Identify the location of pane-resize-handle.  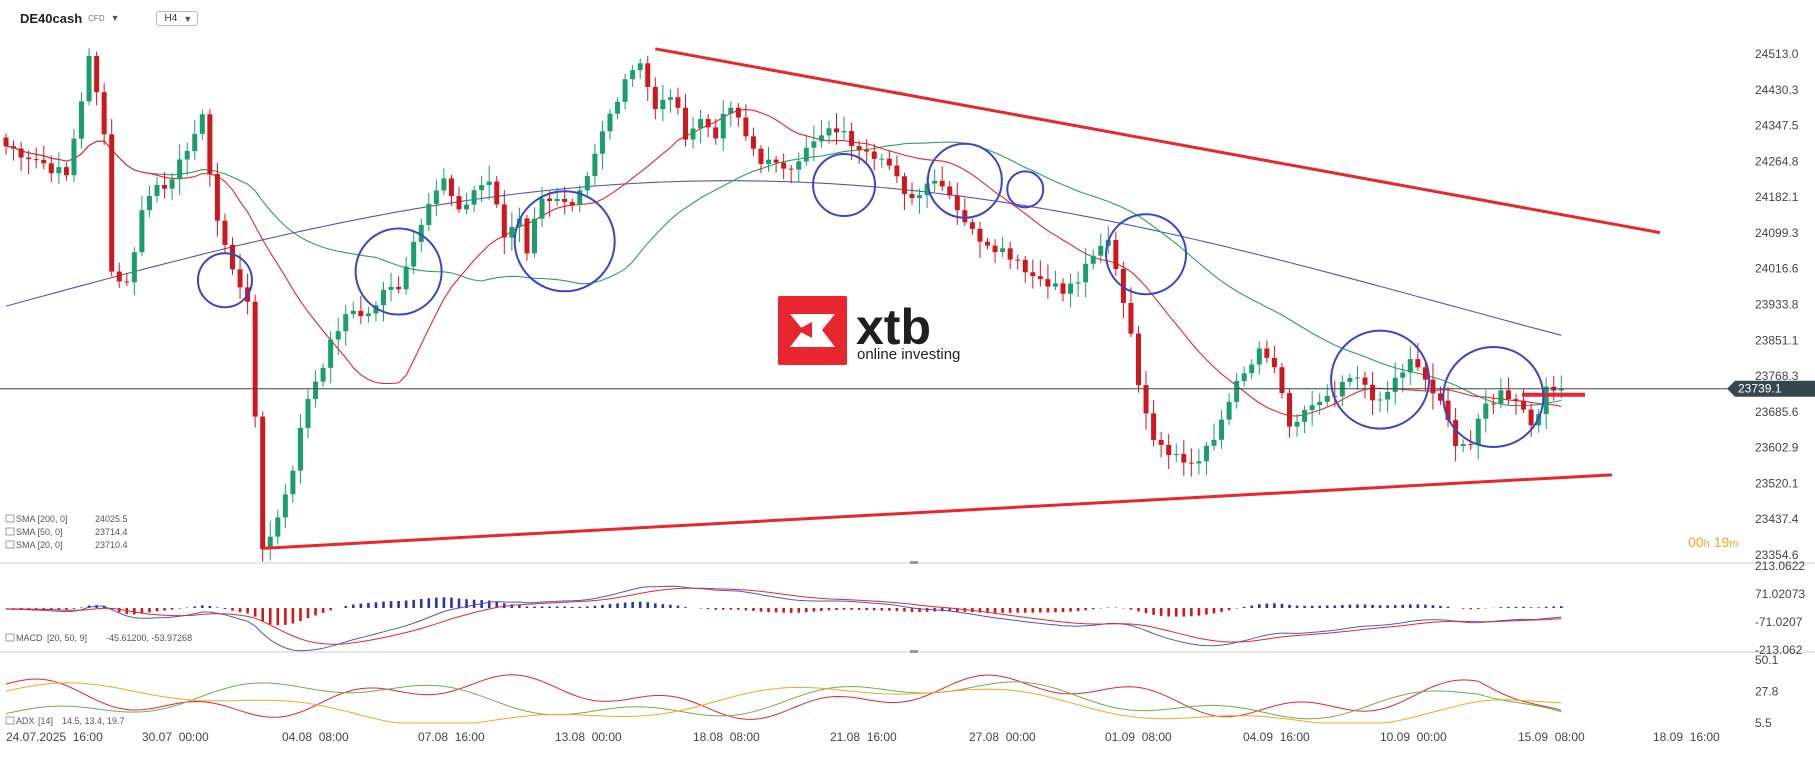
(914, 562).